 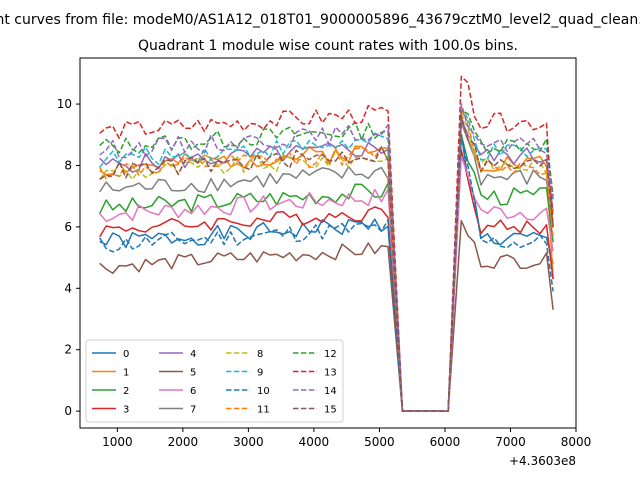 What do you see at coordinates (263, 391) in the screenshot?
I see `legend-label-10: 10` at bounding box center [263, 391].